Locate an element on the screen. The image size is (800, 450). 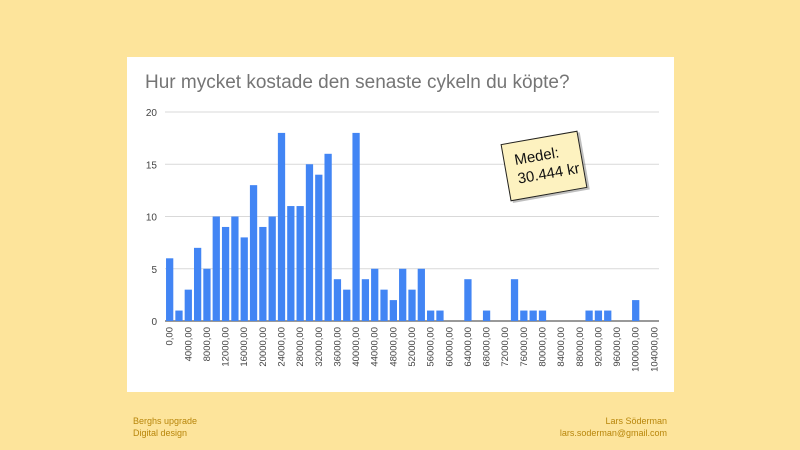
footer-left: Berghs upgrade Digital design is located at coordinates (165, 427).